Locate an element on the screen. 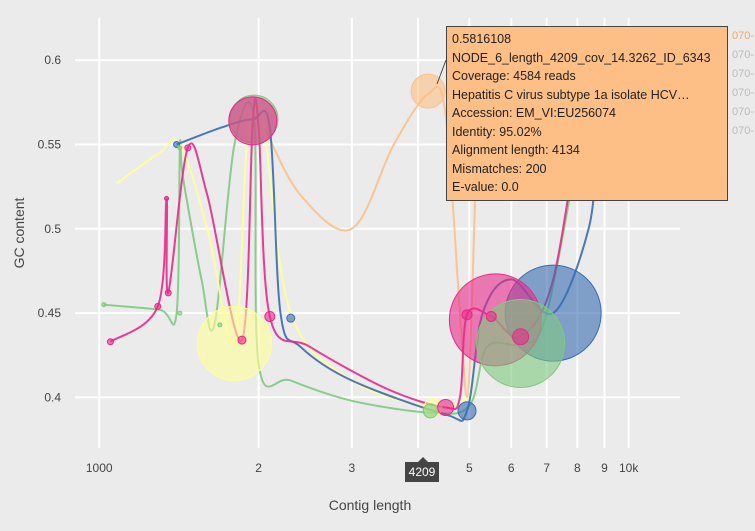  y-axis-title: GC content is located at coordinates (19, 232).